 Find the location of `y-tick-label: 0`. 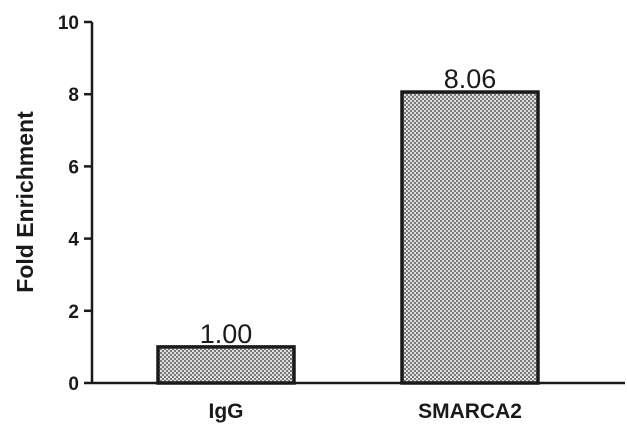

y-tick-label: 0 is located at coordinates (73, 384).